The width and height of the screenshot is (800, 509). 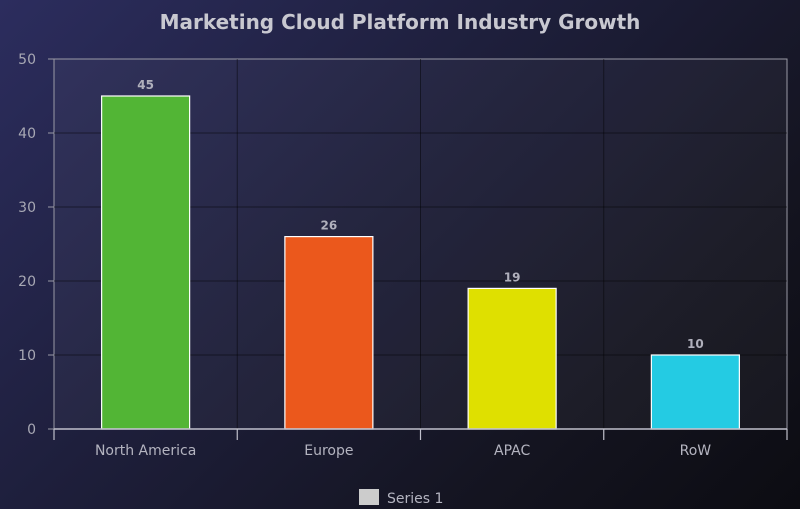 I want to click on bar-value-label: 19, so click(x=512, y=277).